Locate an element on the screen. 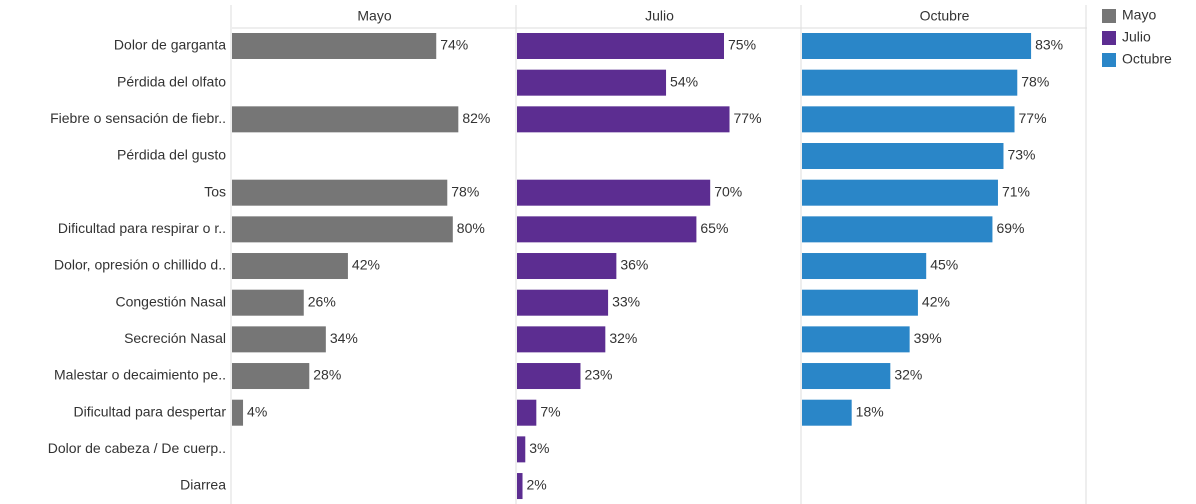  value-label: 69% is located at coordinates (1010, 228).